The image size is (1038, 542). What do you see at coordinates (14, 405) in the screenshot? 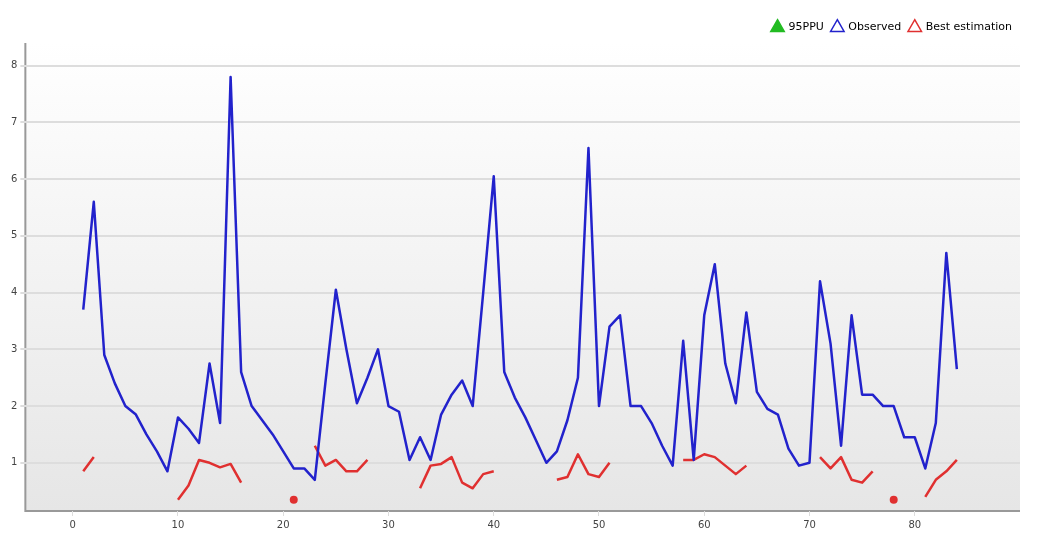
I see `y-tick-label: 2` at bounding box center [14, 405].